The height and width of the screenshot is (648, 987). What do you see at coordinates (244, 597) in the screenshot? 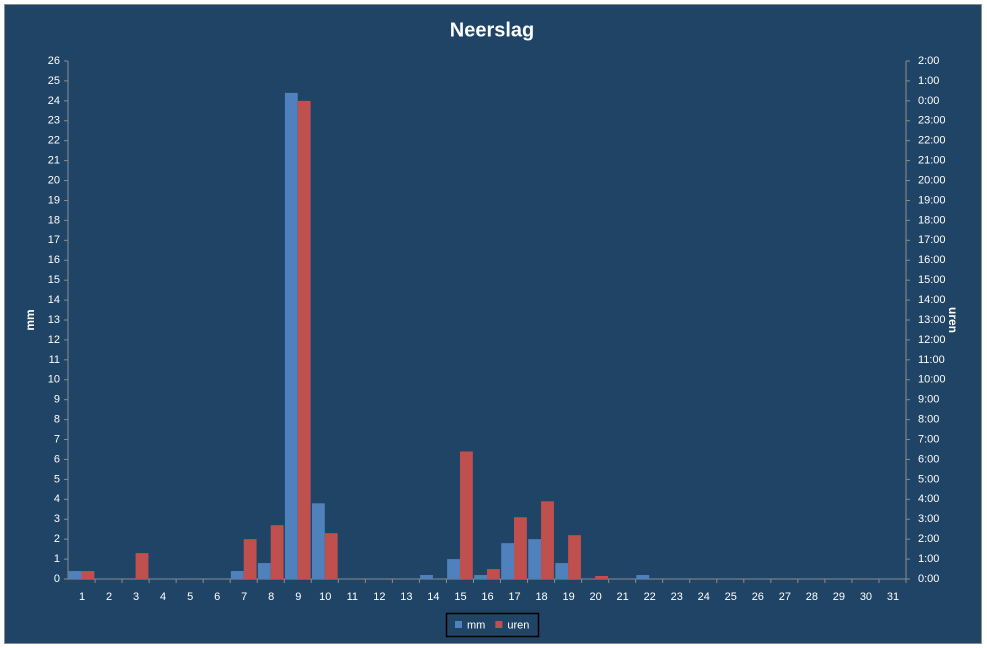
I see `x-tick-label: 7` at bounding box center [244, 597].